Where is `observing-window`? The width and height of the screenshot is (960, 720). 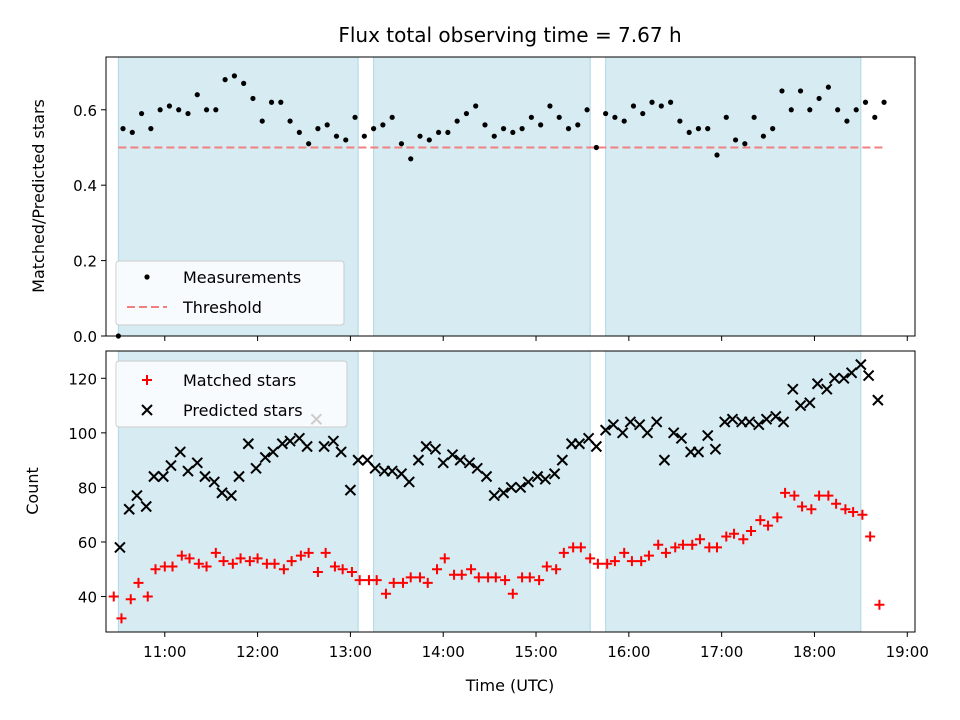
observing-window is located at coordinates (482, 196).